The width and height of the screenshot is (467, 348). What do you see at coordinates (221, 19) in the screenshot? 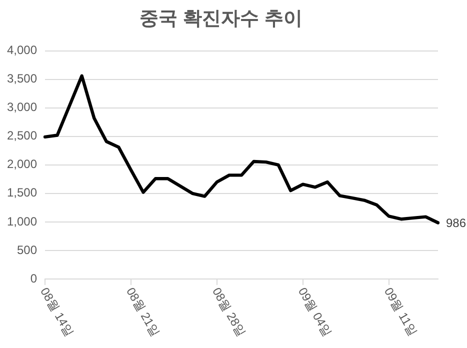
I see `chart-title: 중국 확진자수 추이` at bounding box center [221, 19].